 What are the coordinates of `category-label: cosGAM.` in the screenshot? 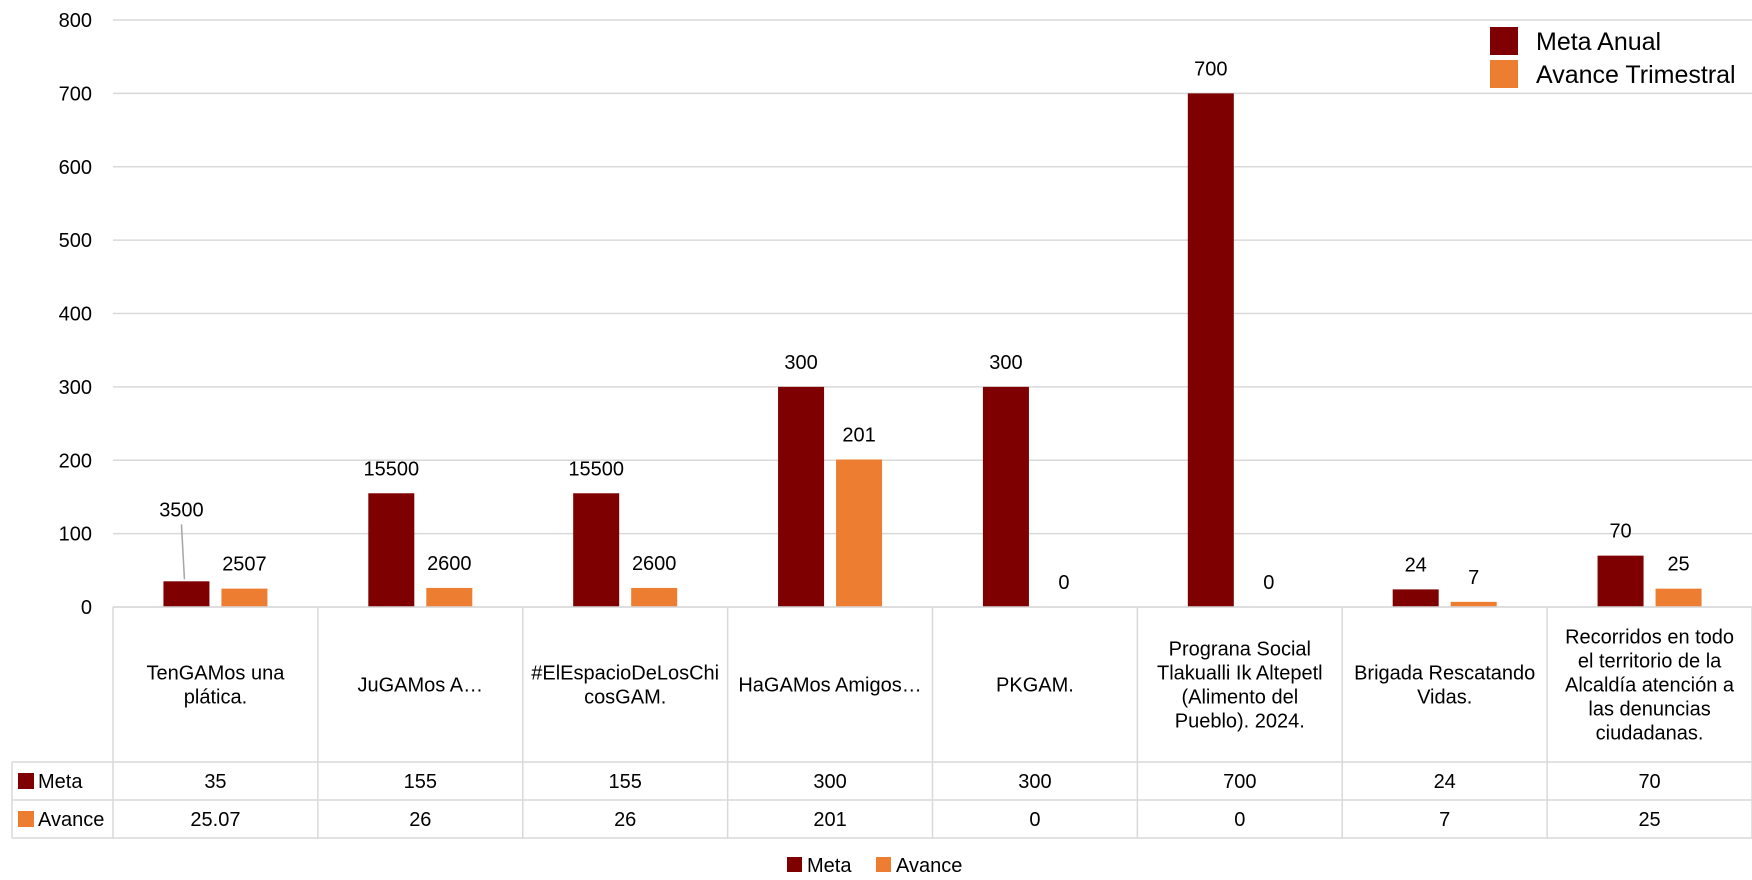 It's located at (625, 698).